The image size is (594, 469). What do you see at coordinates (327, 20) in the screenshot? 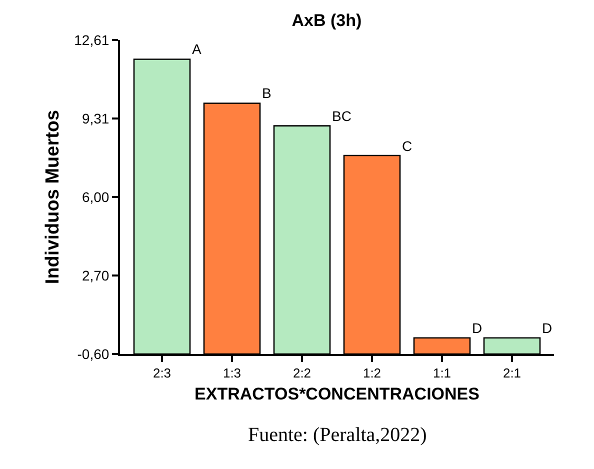
I see `chart-title: AxB (3h)` at bounding box center [327, 20].